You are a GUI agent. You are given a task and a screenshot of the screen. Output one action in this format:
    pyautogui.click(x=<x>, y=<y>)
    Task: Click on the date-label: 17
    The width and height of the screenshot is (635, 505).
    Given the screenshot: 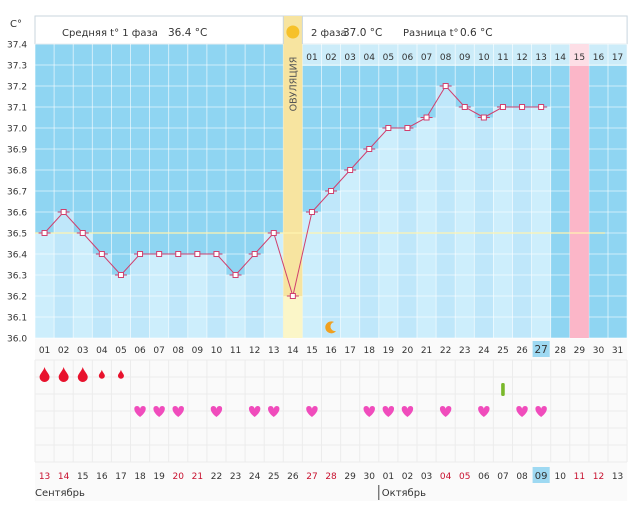 What is the action you would take?
    pyautogui.click(x=120, y=477)
    